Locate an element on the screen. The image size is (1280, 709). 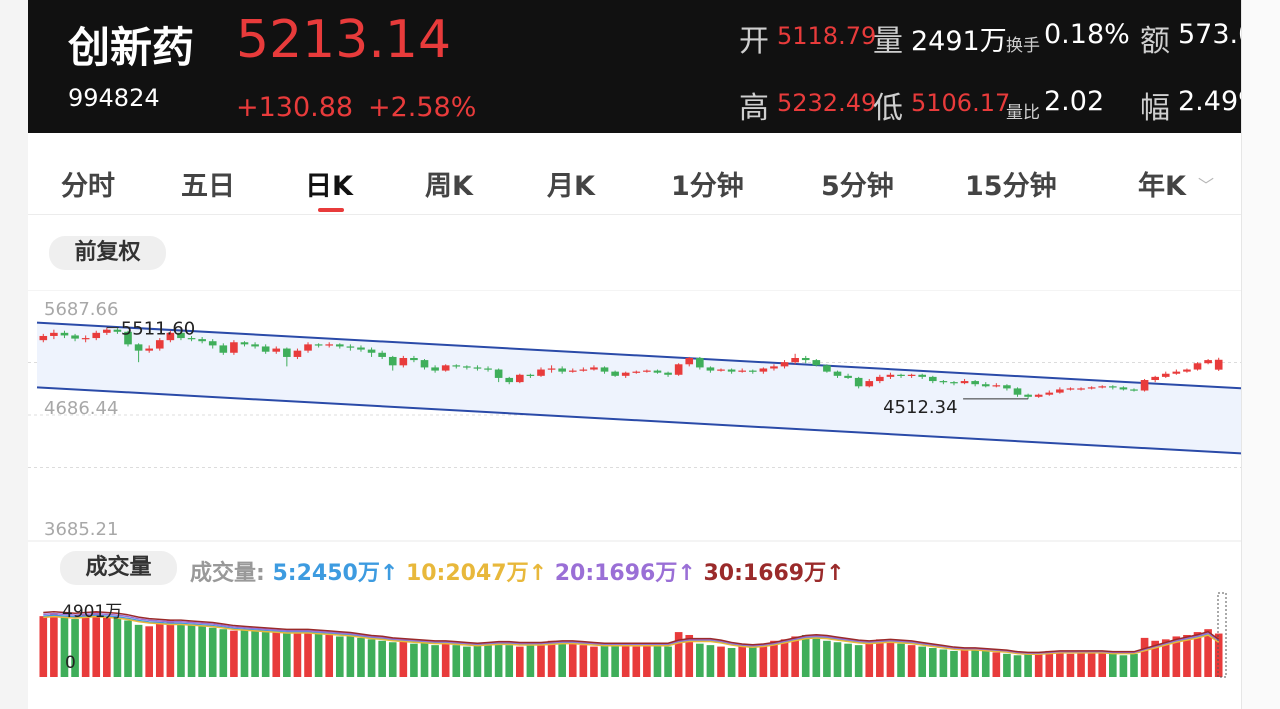
tab-5-minute: 5分钟 is located at coordinates (857, 186).